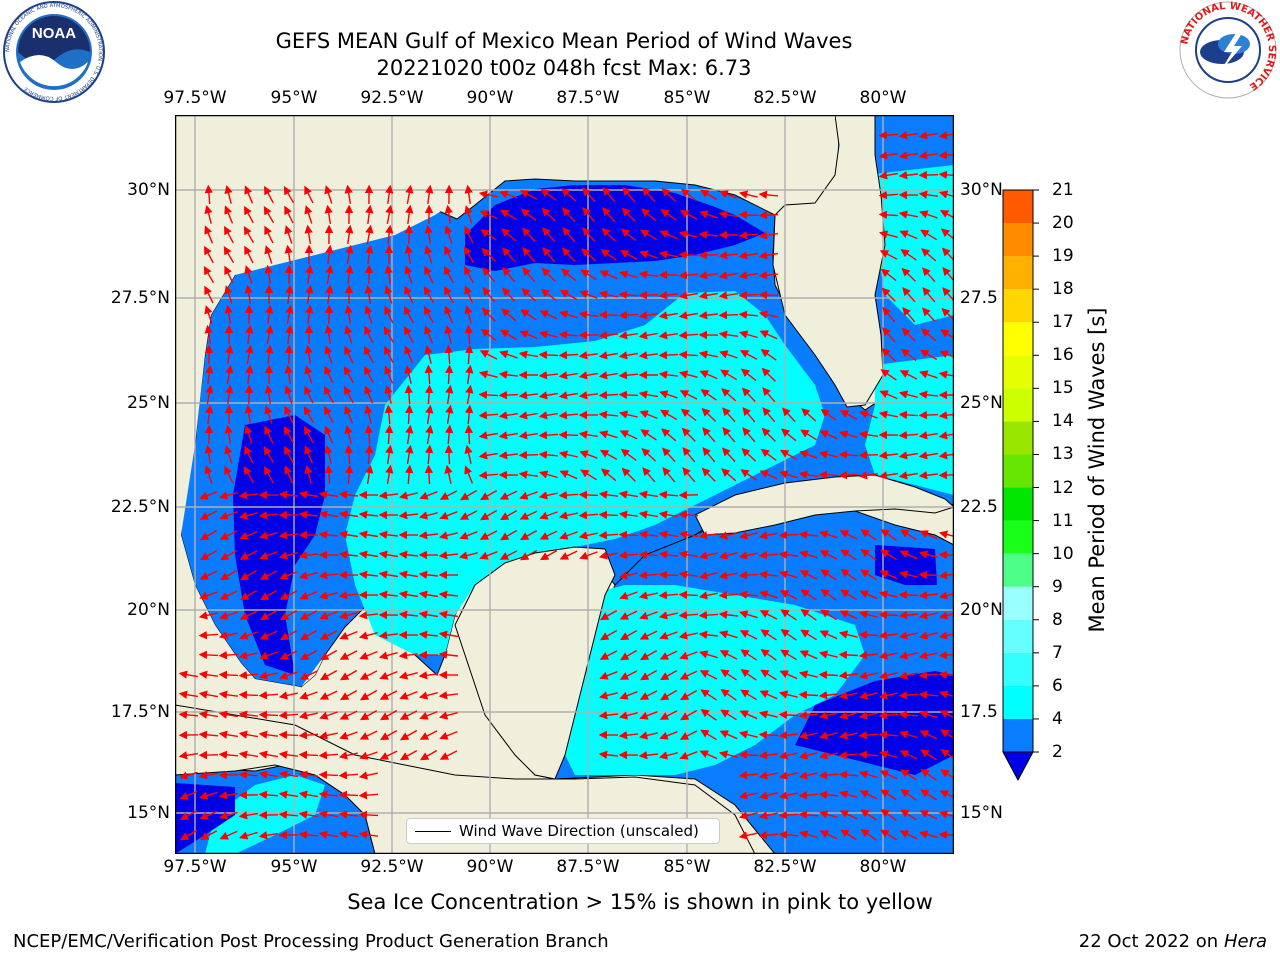 This screenshot has width=1280, height=960. I want to click on lon-label-top: 87.5°W, so click(588, 98).